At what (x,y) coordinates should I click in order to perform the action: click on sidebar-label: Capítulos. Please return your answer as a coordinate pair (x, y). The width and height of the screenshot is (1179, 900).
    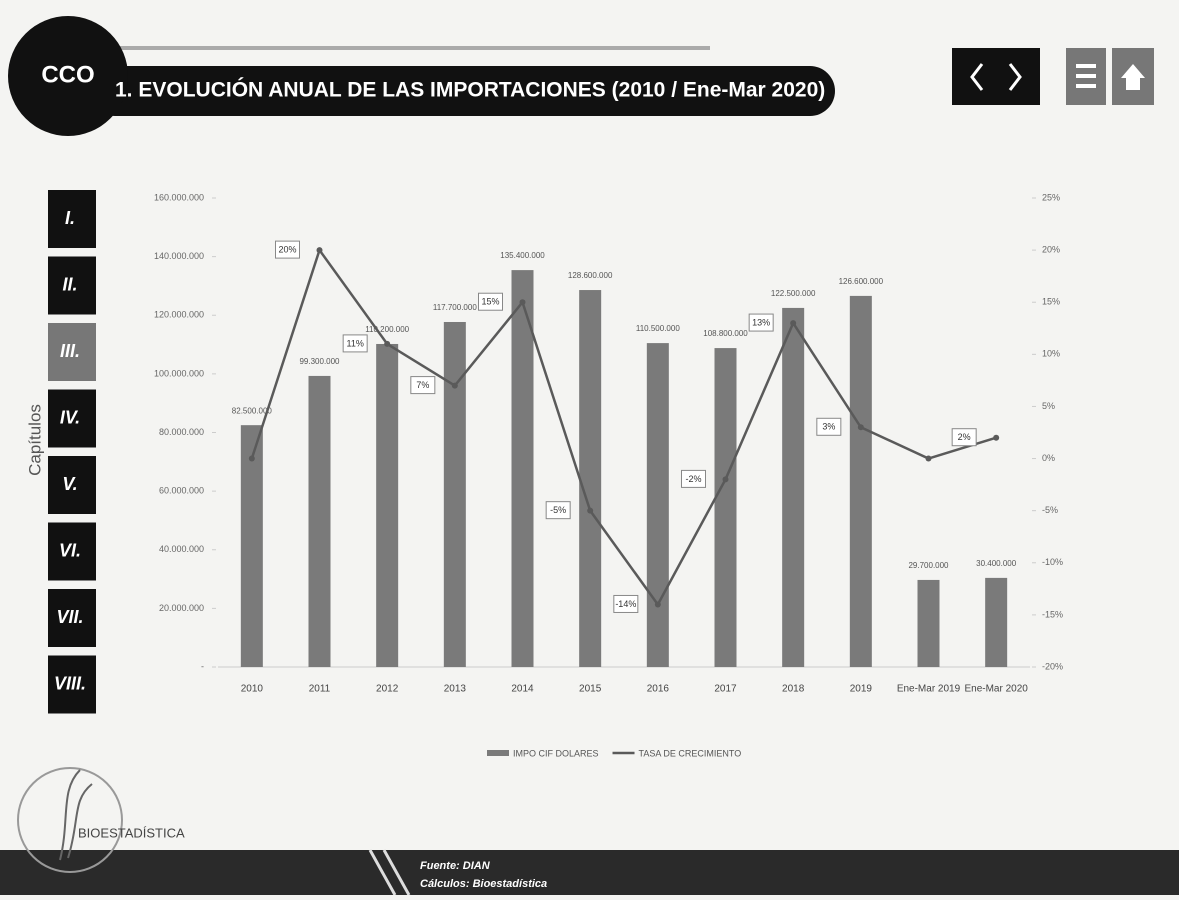
    Looking at the image, I should click on (34, 440).